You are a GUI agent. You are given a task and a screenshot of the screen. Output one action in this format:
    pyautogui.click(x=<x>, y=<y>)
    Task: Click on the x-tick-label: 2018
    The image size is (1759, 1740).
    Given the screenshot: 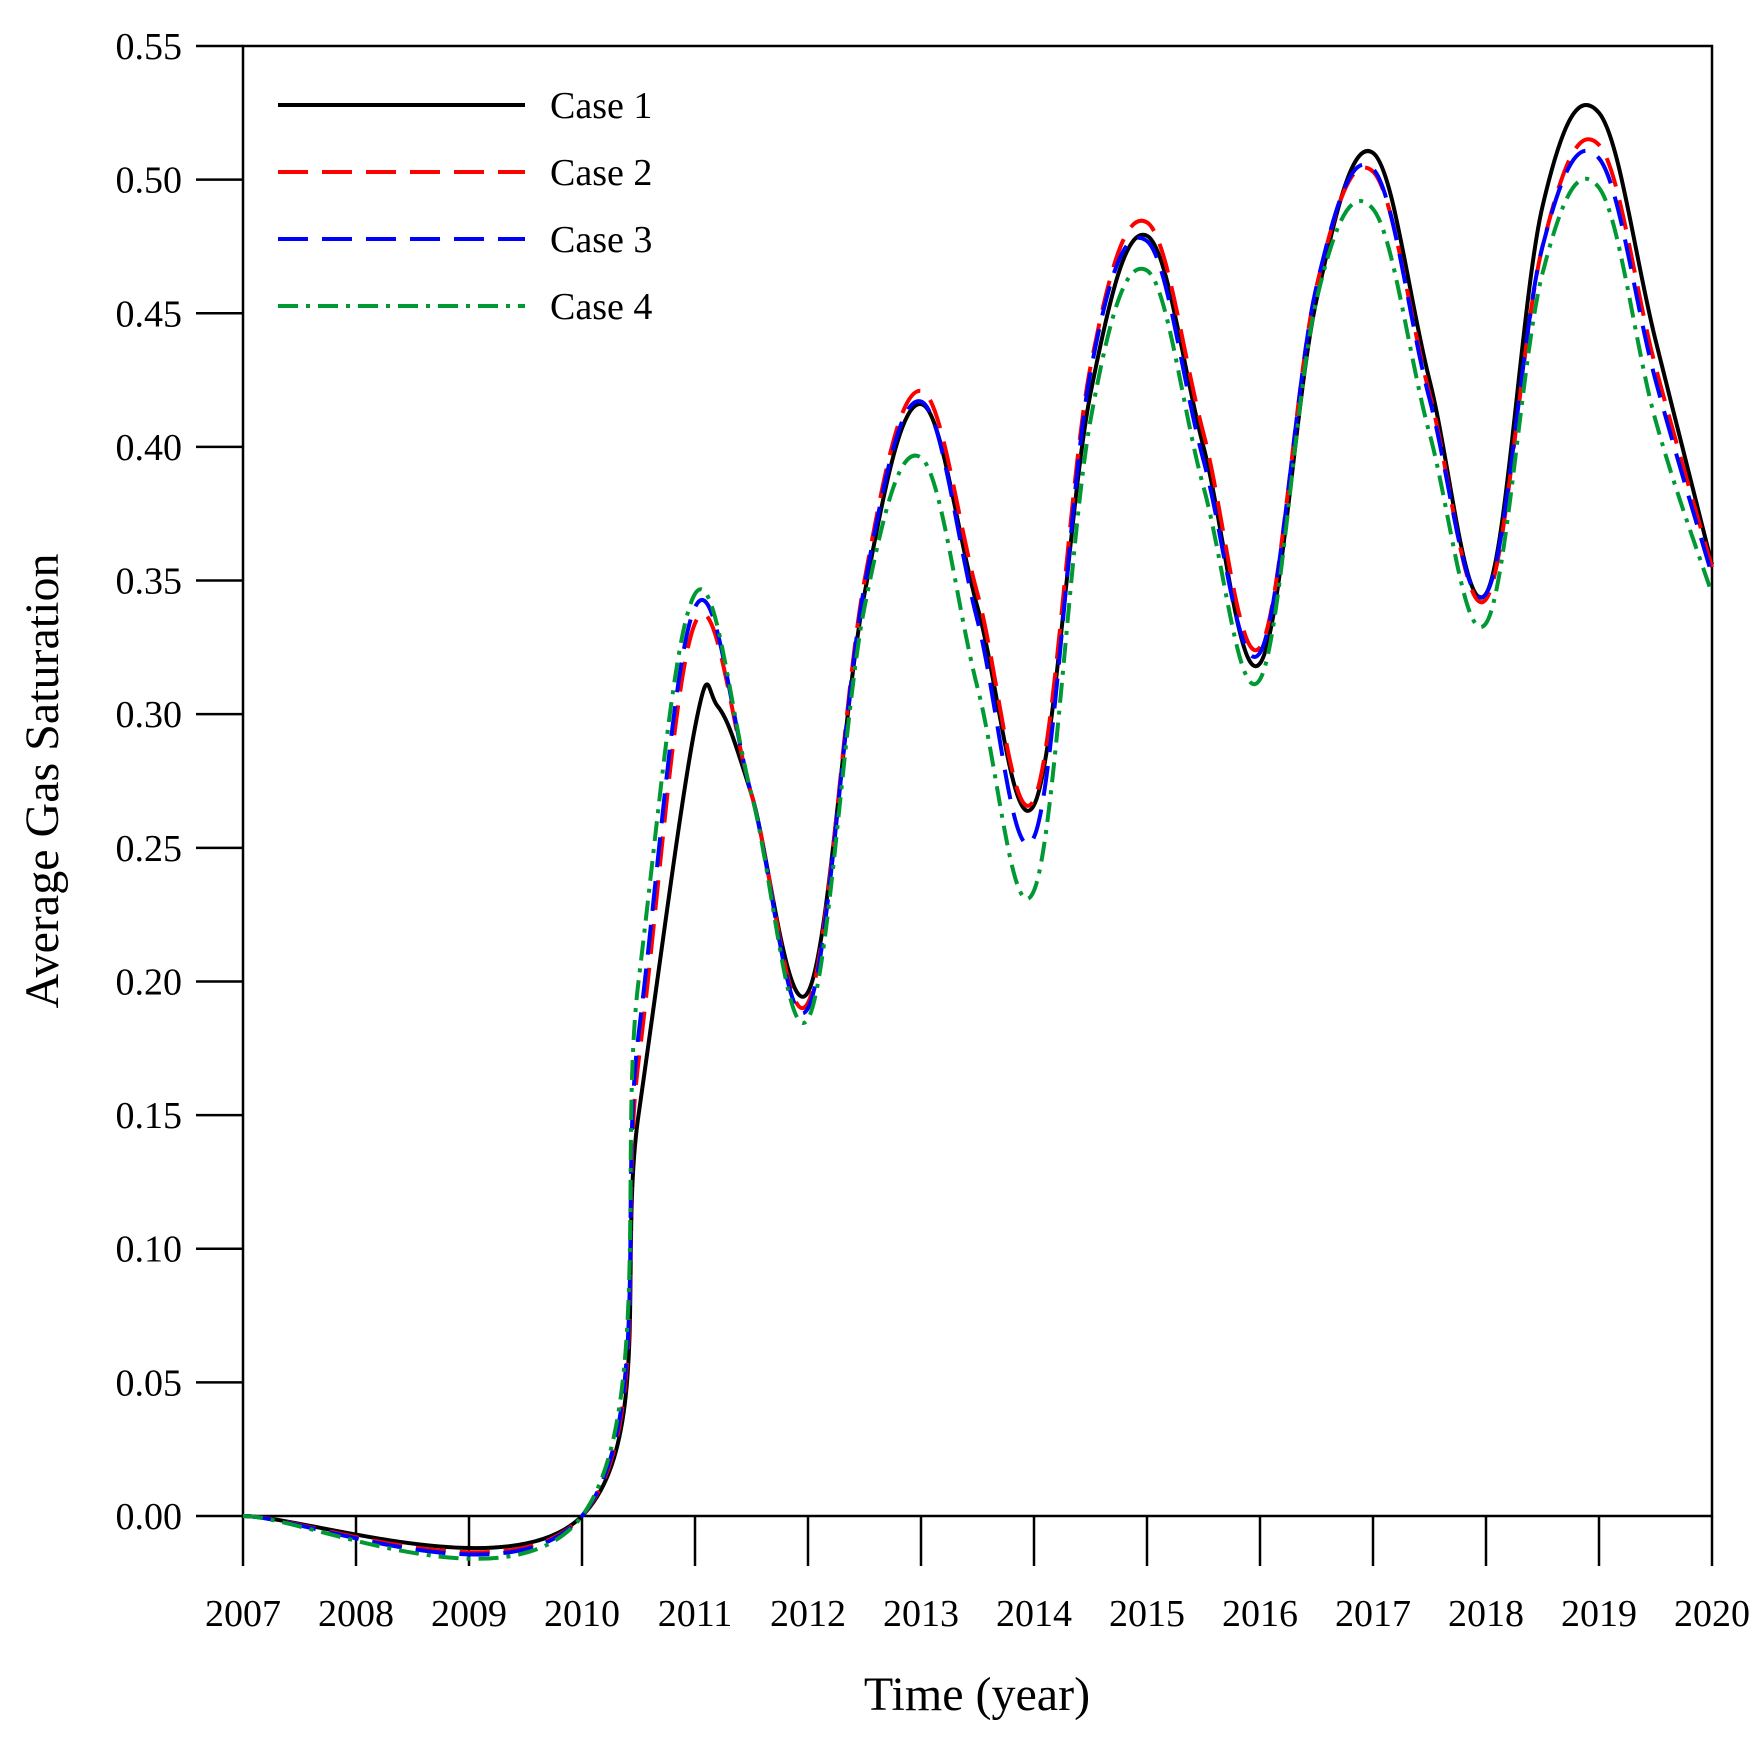 What is the action you would take?
    pyautogui.click(x=1486, y=1614)
    